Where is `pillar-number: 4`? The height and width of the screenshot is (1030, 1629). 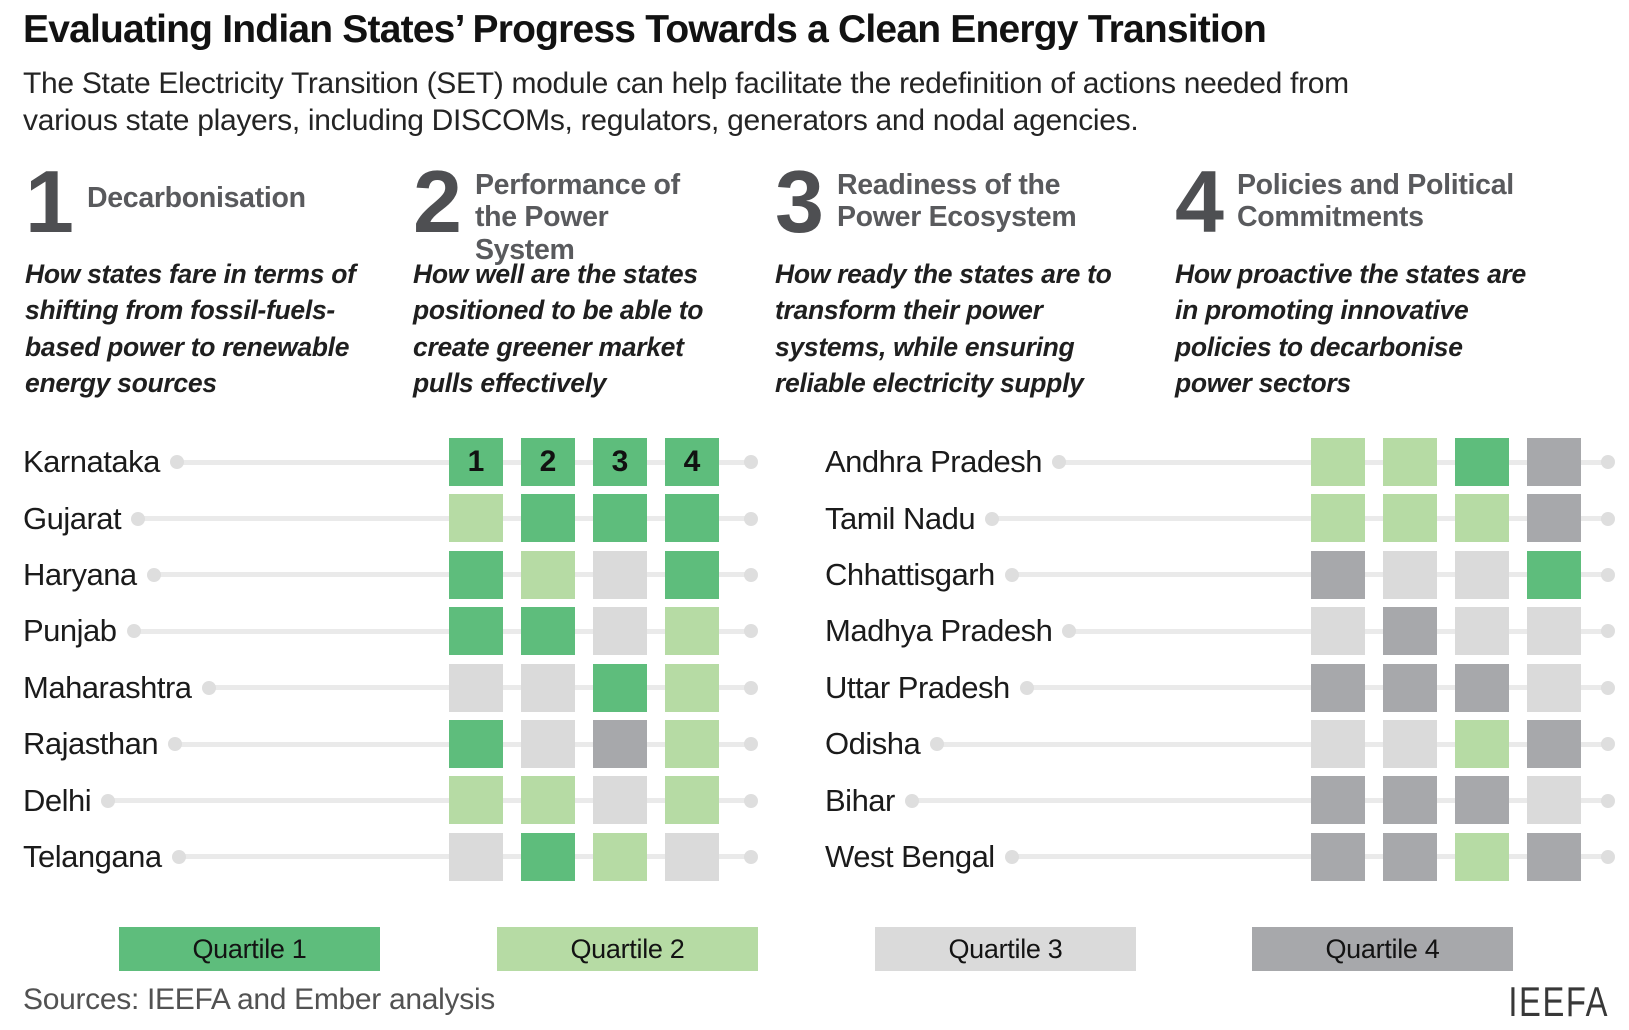 pillar-number: 4 is located at coordinates (1199, 201).